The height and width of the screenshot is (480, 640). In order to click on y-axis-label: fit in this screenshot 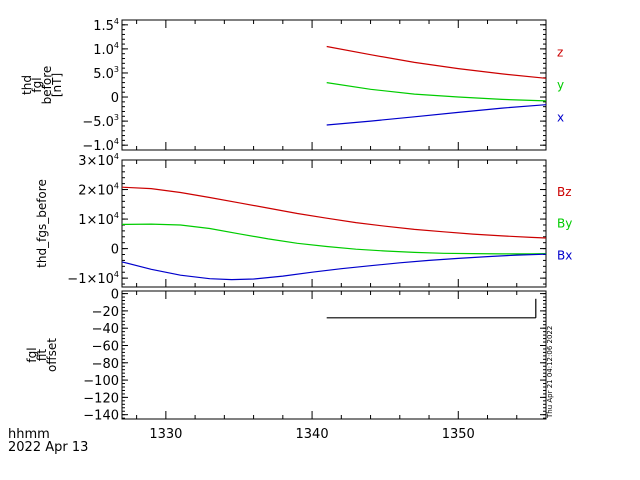, I will do `click(42, 355)`.